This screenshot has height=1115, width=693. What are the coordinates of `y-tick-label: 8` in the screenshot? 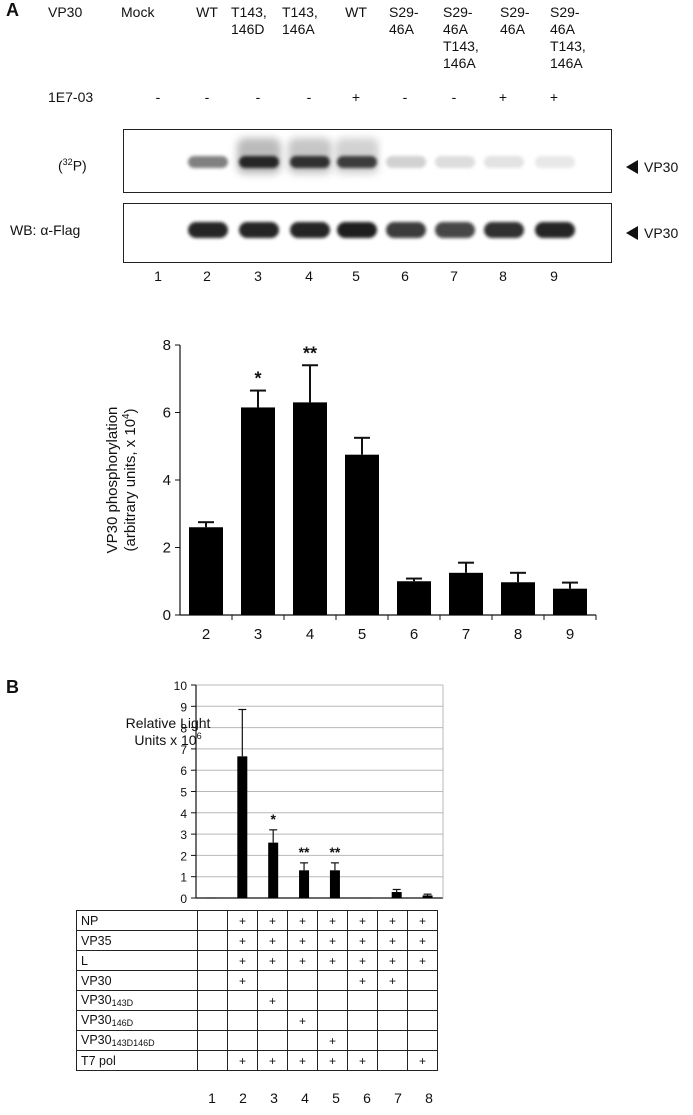 It's located at (167, 345).